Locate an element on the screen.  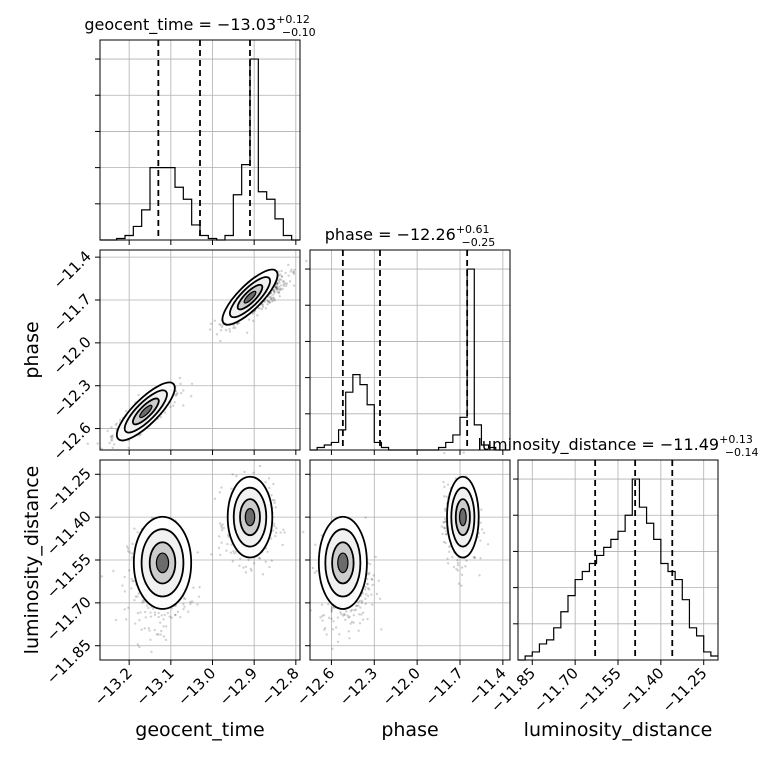
x-tick-label: −12.0 is located at coordinates (401, 686).